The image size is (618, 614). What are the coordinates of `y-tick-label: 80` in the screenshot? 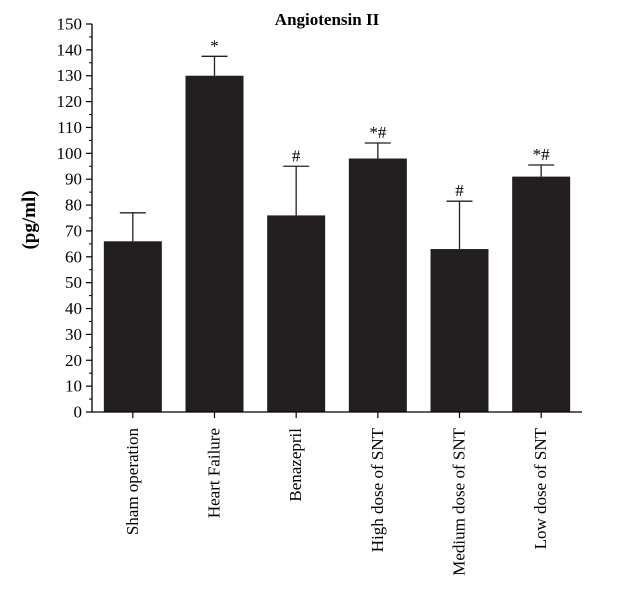 It's located at (73, 205).